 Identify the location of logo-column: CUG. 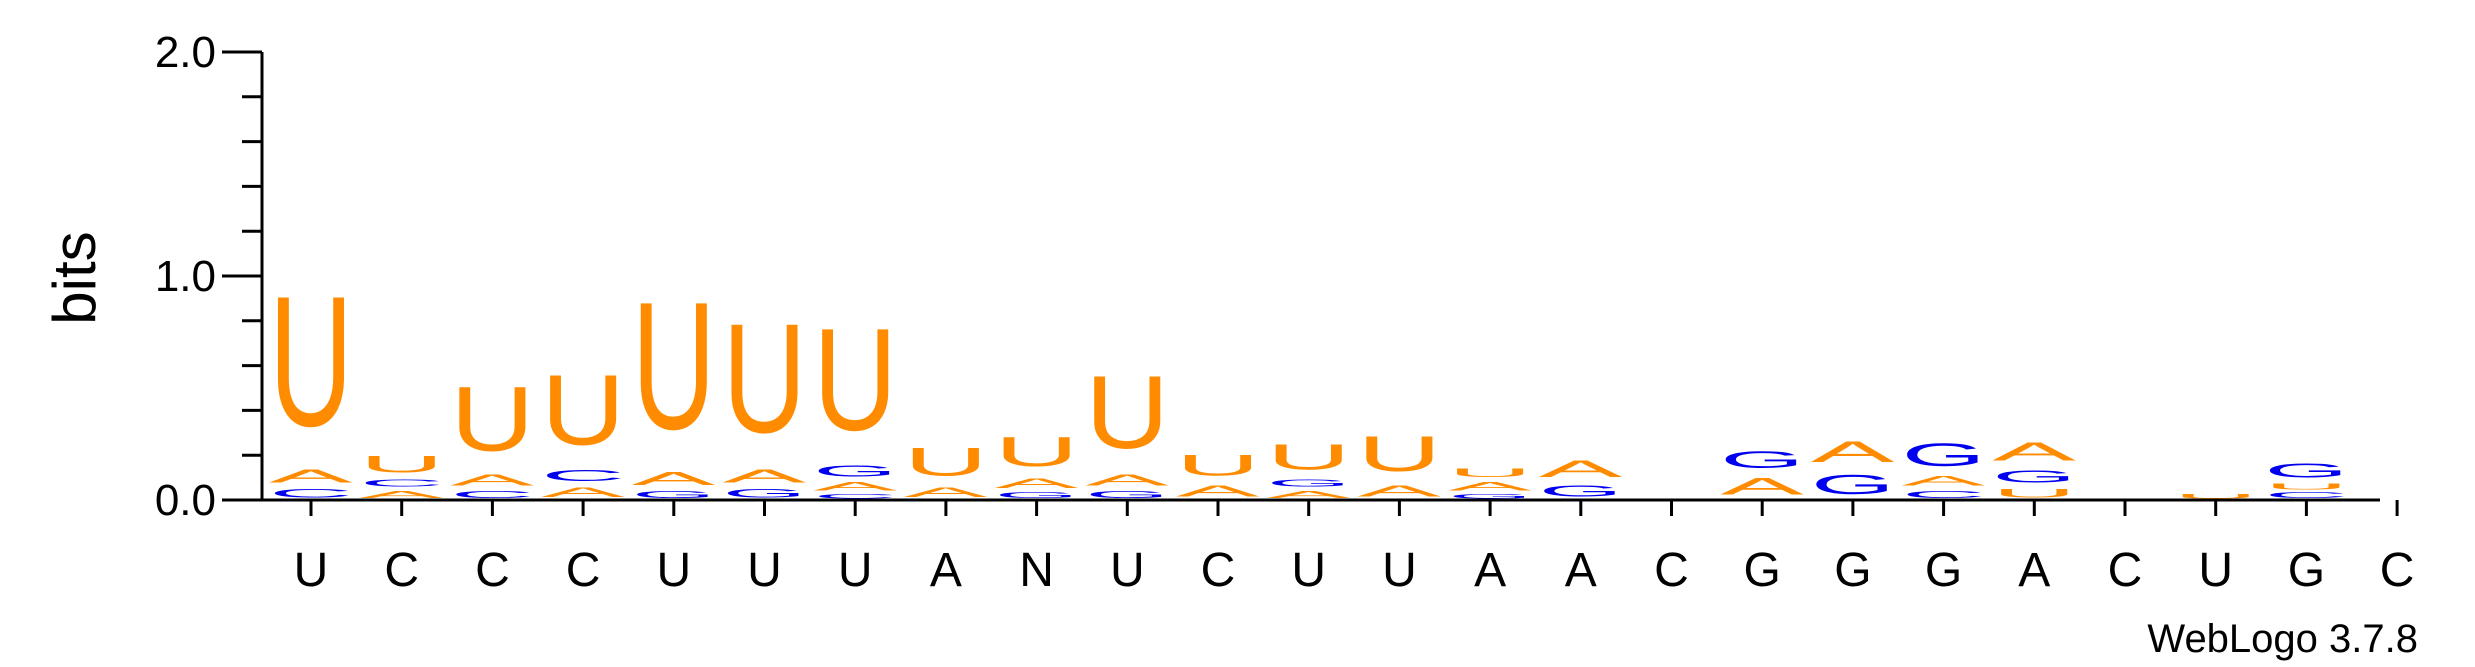
(2306, 480).